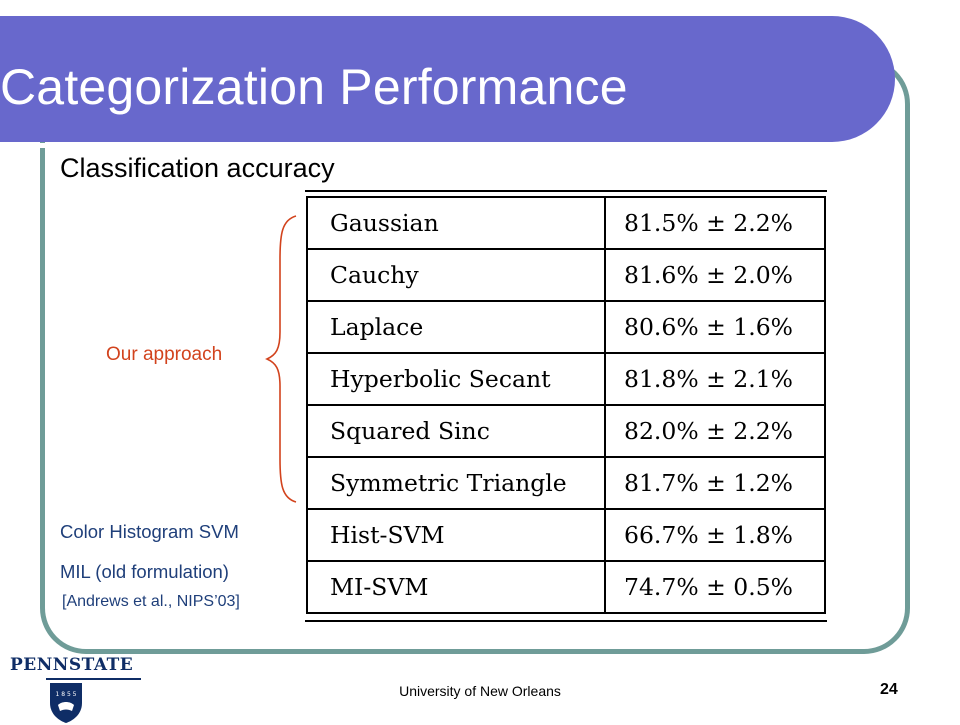 The image size is (960, 725). What do you see at coordinates (456, 587) in the screenshot?
I see `method-cell: MI-SVM` at bounding box center [456, 587].